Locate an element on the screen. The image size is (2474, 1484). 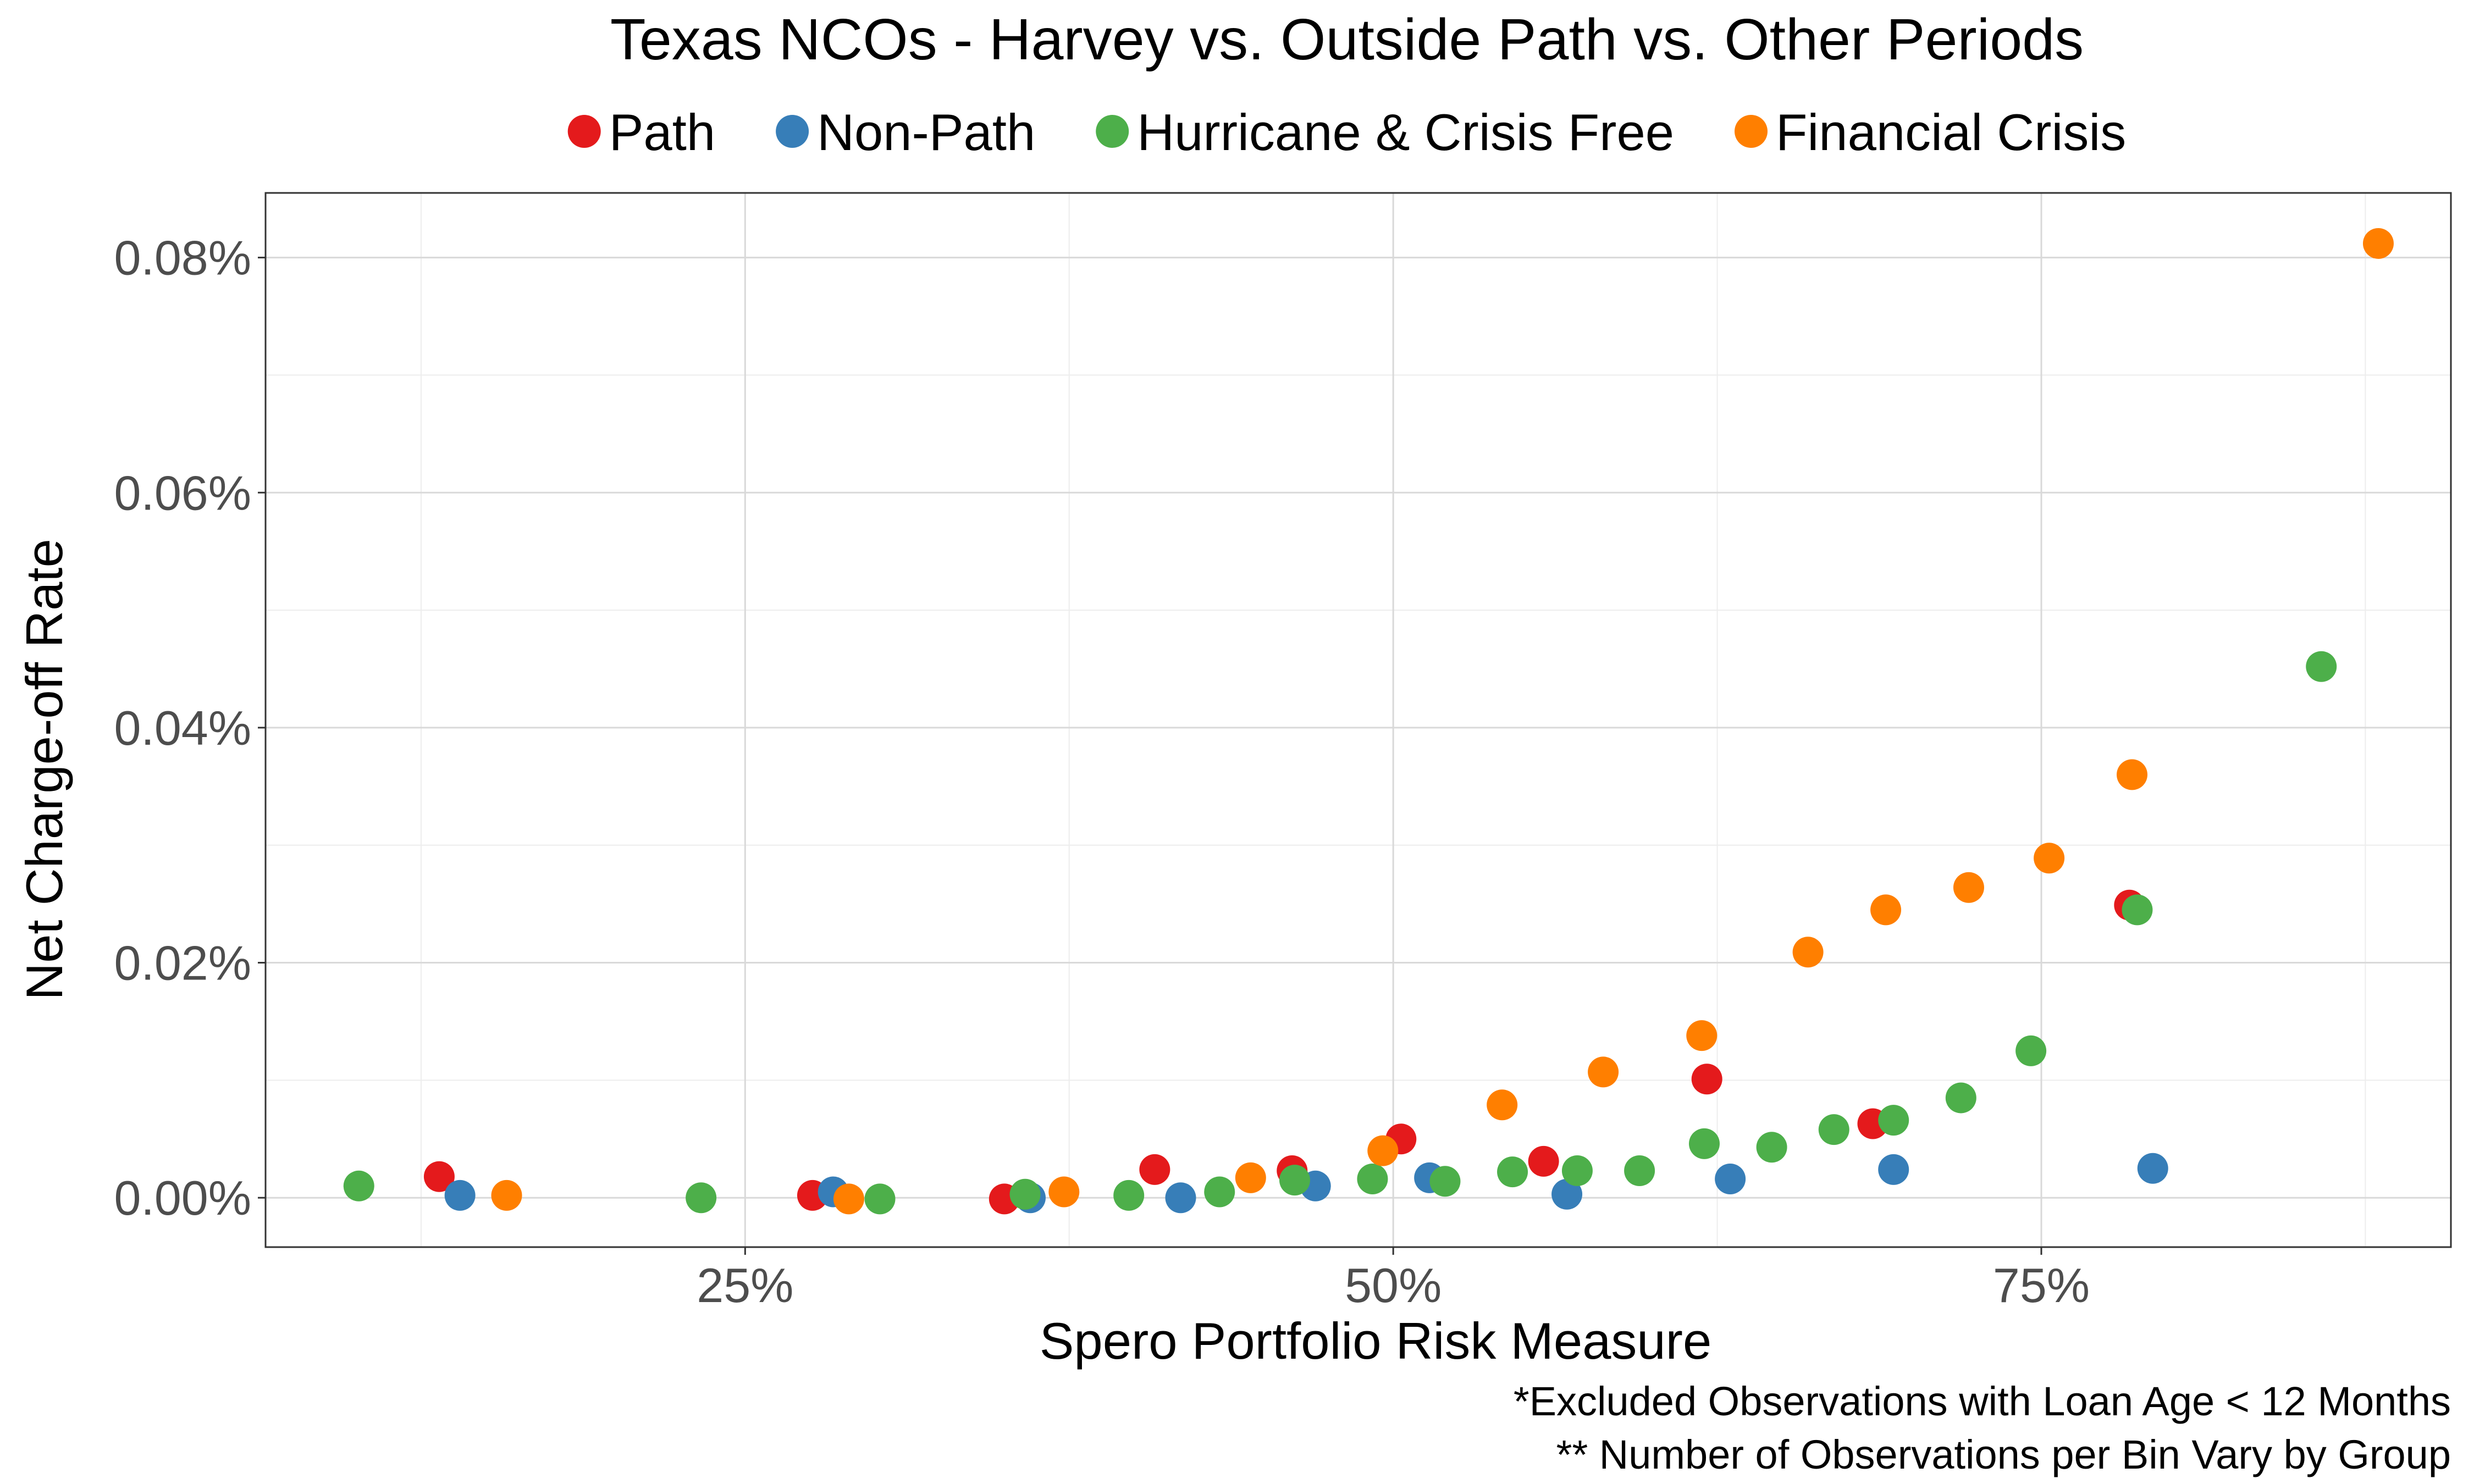
y-tick-label: 0.04% is located at coordinates (182, 728).